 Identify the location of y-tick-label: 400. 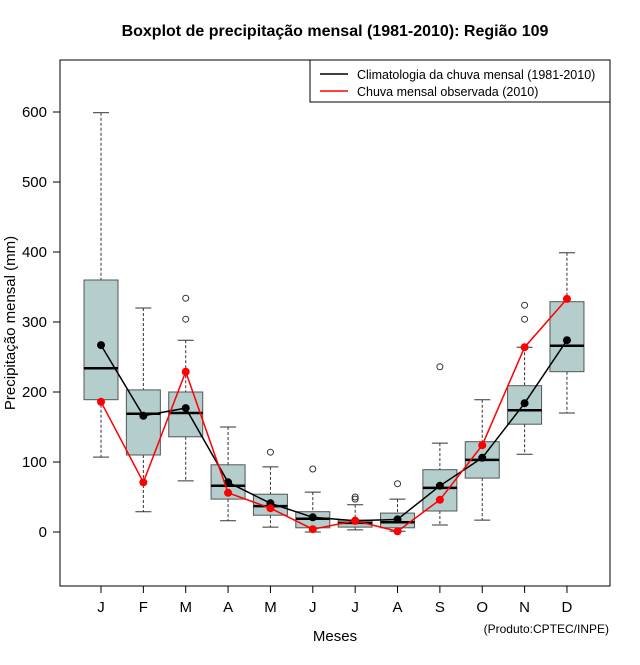
(34, 252).